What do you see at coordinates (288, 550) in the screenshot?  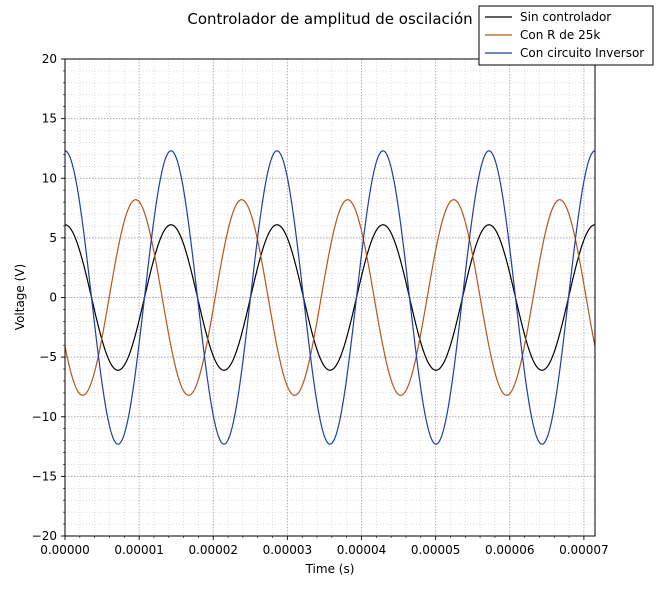 I see `x-tick-label: 0.00003` at bounding box center [288, 550].